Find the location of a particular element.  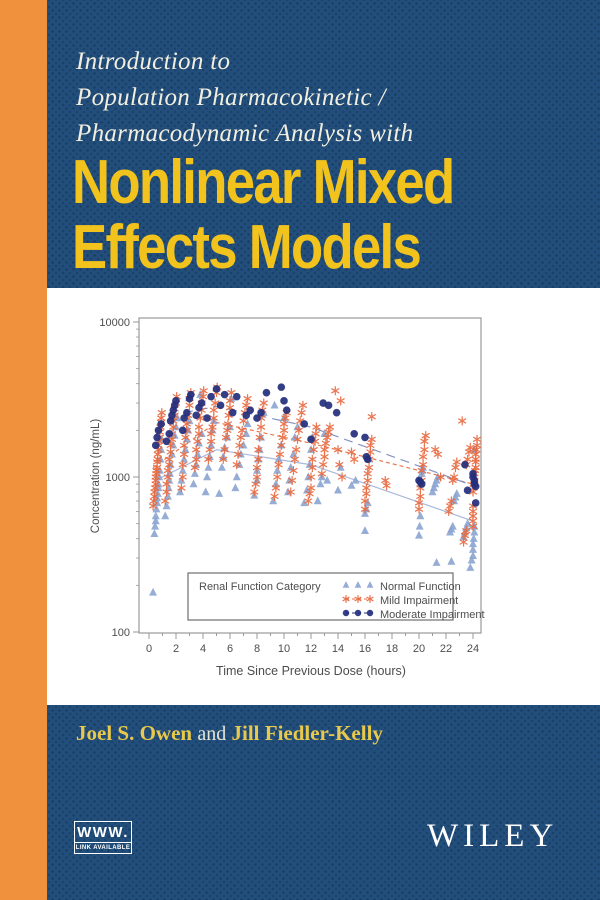

svg-text: 10000 is located at coordinates (114, 323).